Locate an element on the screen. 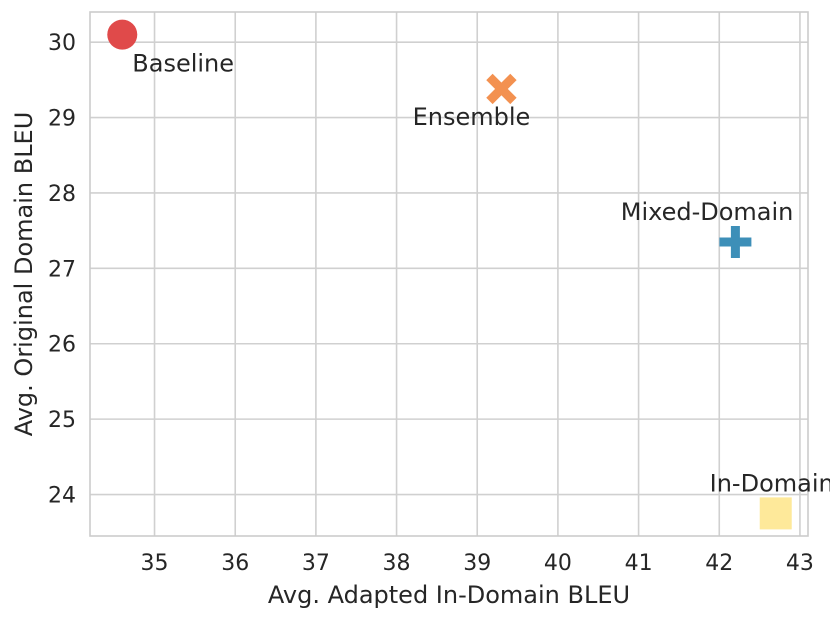 This screenshot has height=620, width=830. y-axis-ticks: 24 25 26 27 28 29 30 is located at coordinates (62, 269).